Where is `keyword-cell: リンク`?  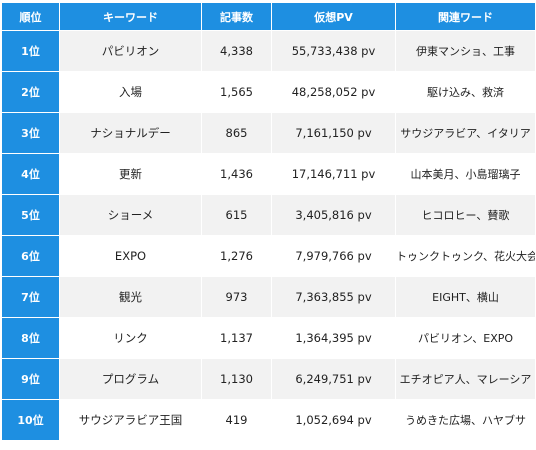 keyword-cell: リンク is located at coordinates (130, 338).